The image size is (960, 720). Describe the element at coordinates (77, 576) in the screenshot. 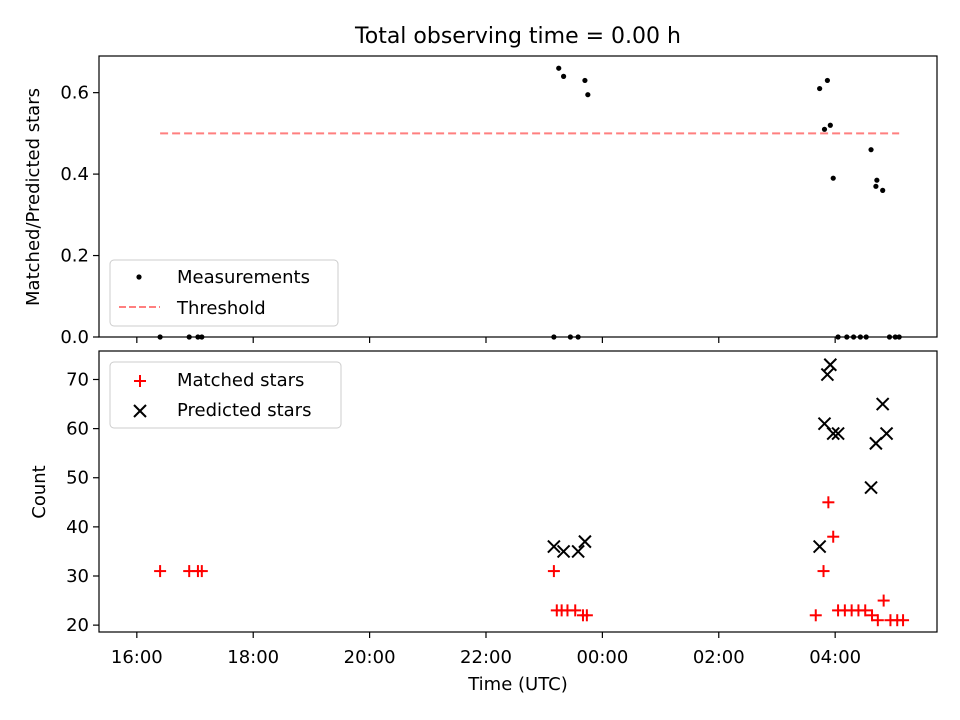

I see `bottom-y-tick-label: 30` at that location.